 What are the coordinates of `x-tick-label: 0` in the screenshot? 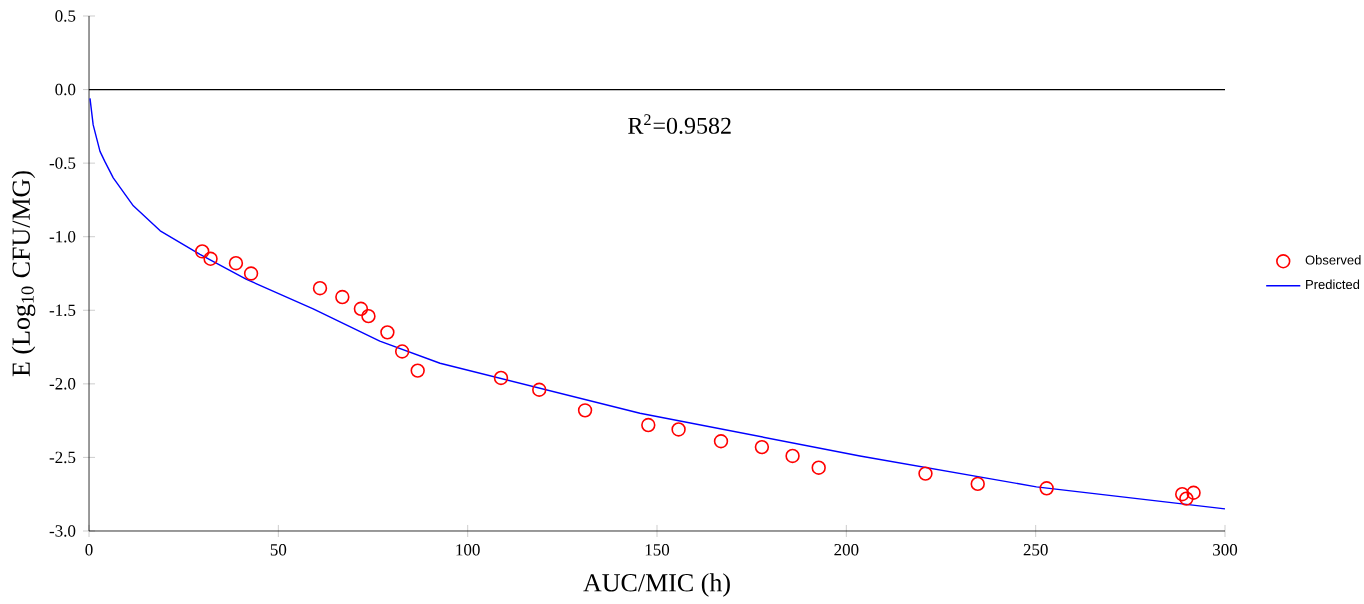 It's located at (89, 550).